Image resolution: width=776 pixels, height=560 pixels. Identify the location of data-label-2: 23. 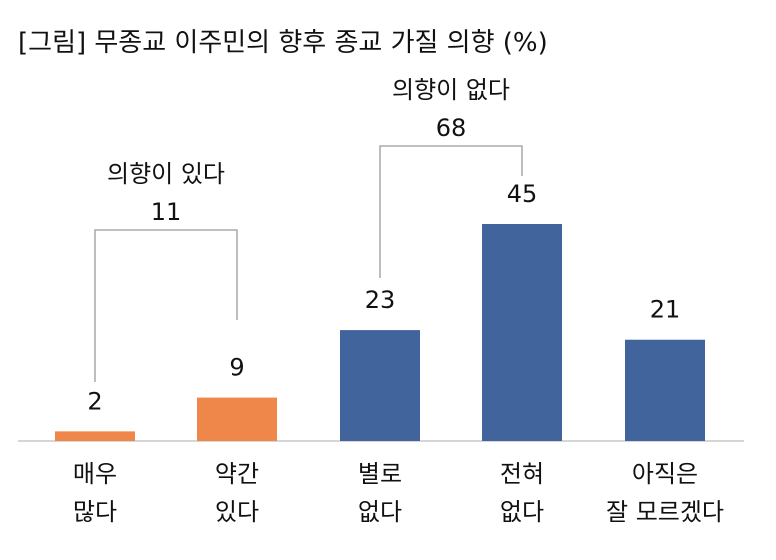
(380, 300).